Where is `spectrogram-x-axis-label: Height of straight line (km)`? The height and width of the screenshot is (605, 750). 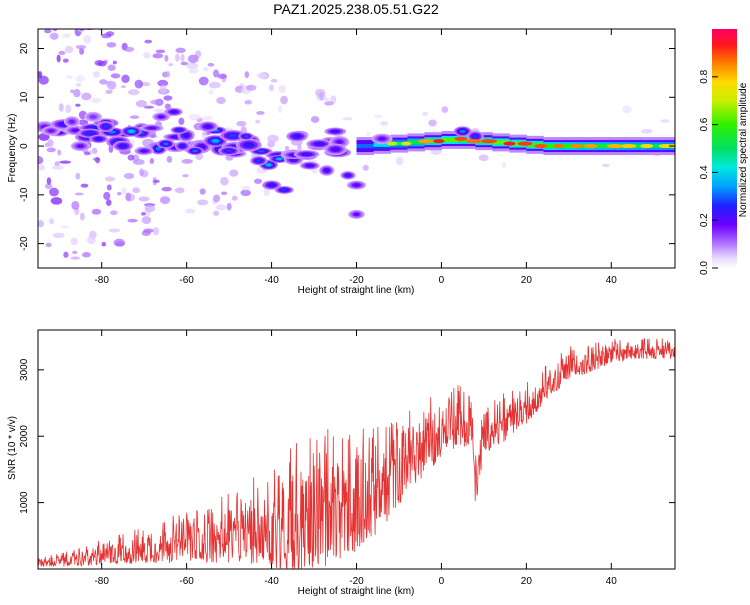 spectrogram-x-axis-label: Height of straight line (km) is located at coordinates (356, 290).